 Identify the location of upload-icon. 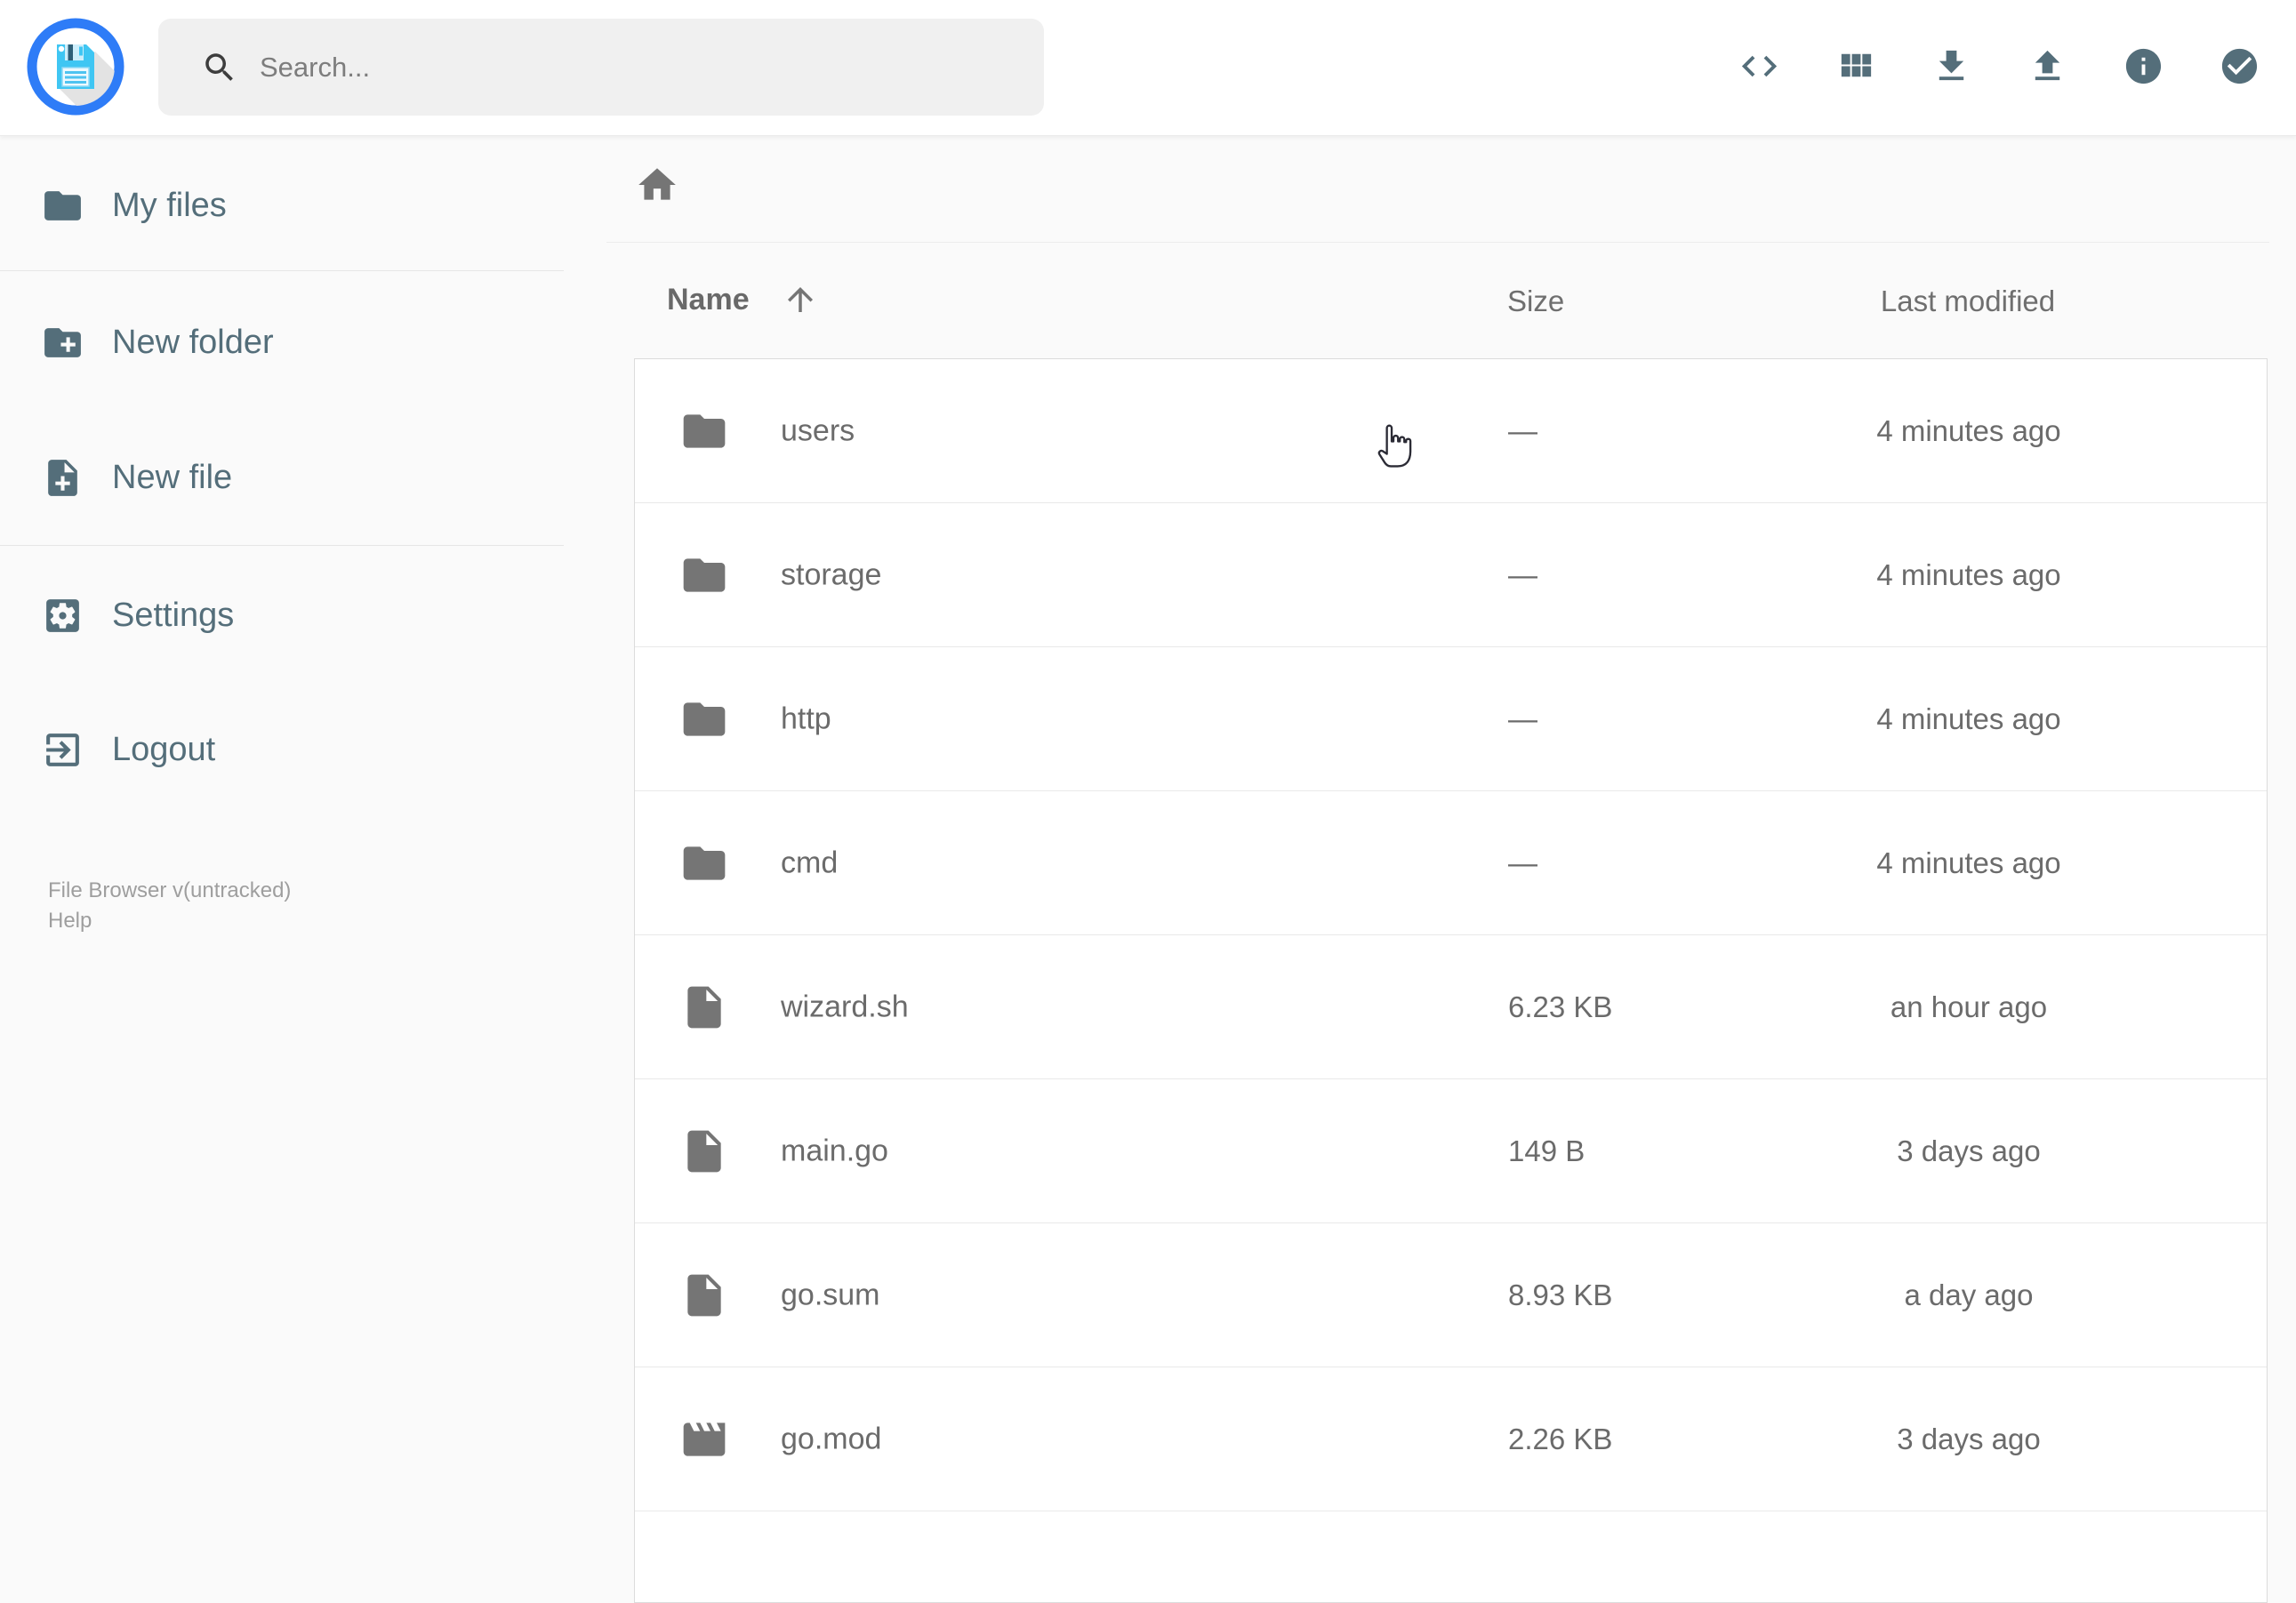
(2047, 65).